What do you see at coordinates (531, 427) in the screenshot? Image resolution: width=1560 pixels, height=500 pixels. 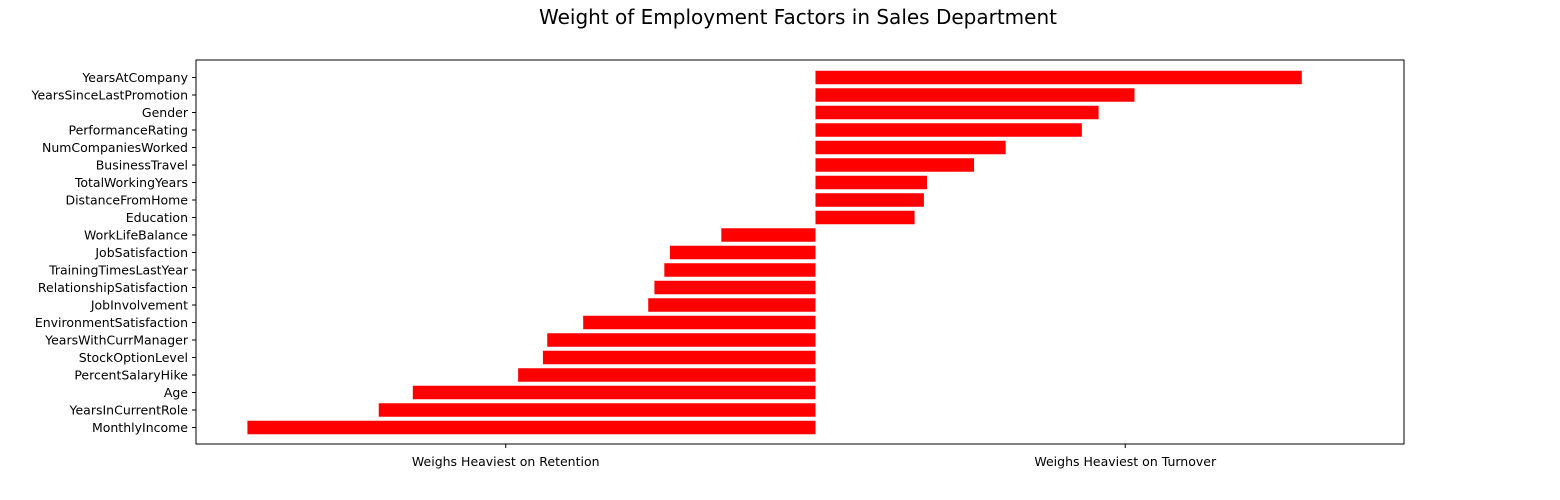 I see `bar-MonthlyIncome` at bounding box center [531, 427].